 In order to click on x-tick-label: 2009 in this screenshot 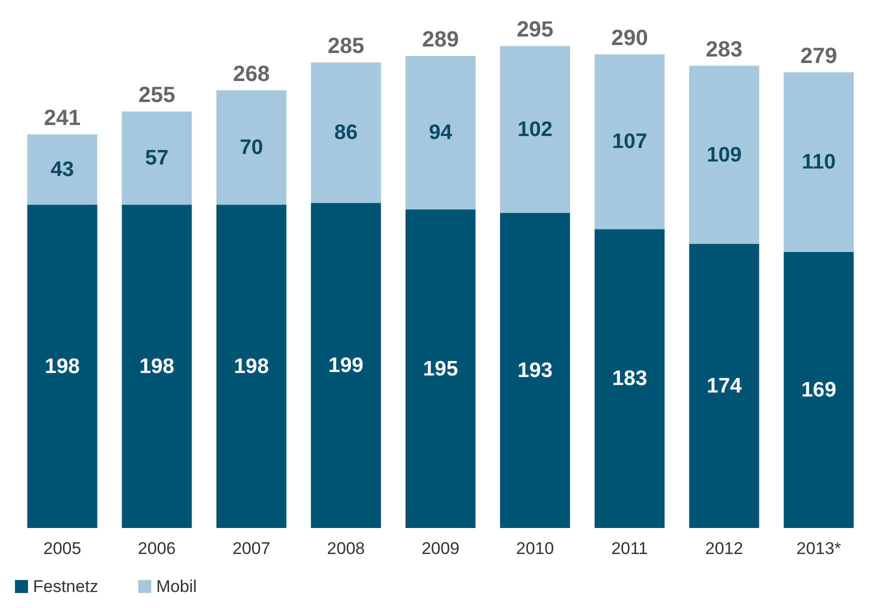, I will do `click(441, 548)`.